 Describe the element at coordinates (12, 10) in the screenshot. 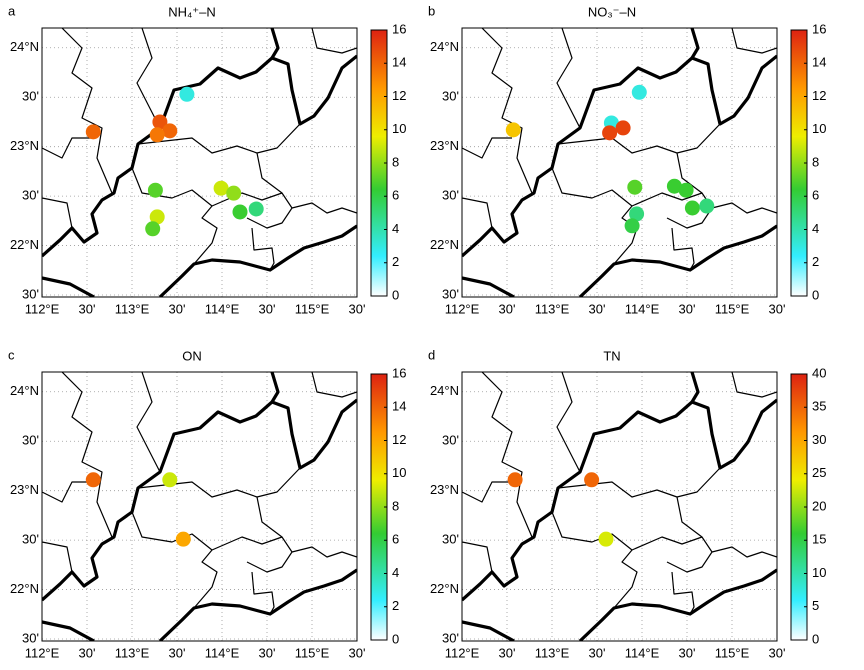

I see `panel-label: a` at that location.